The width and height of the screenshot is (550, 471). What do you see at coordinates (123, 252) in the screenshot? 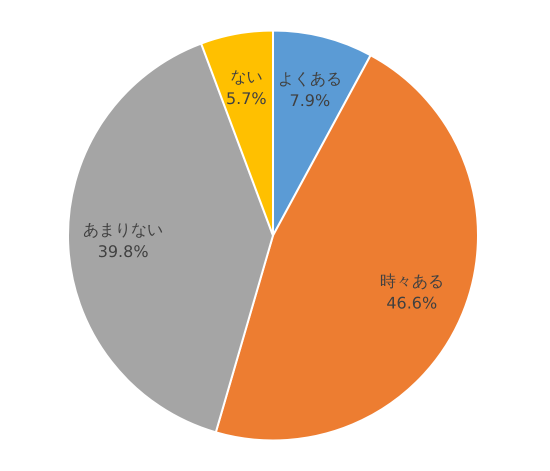
I see `data-label: 39.8%` at bounding box center [123, 252].